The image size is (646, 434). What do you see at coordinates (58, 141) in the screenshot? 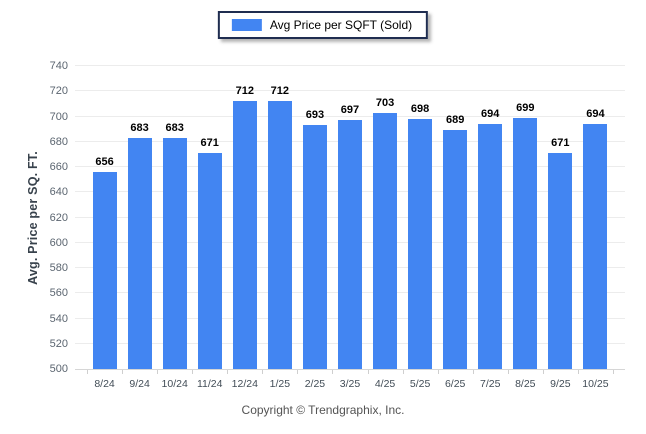
I see `y-tick-label: 680` at bounding box center [58, 141].